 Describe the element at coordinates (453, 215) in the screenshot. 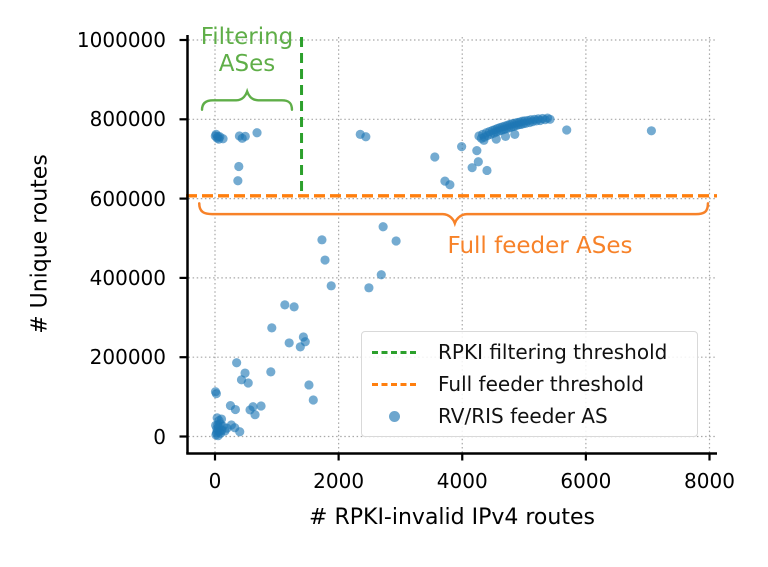

I see `full-feeder-ases-brace` at that location.